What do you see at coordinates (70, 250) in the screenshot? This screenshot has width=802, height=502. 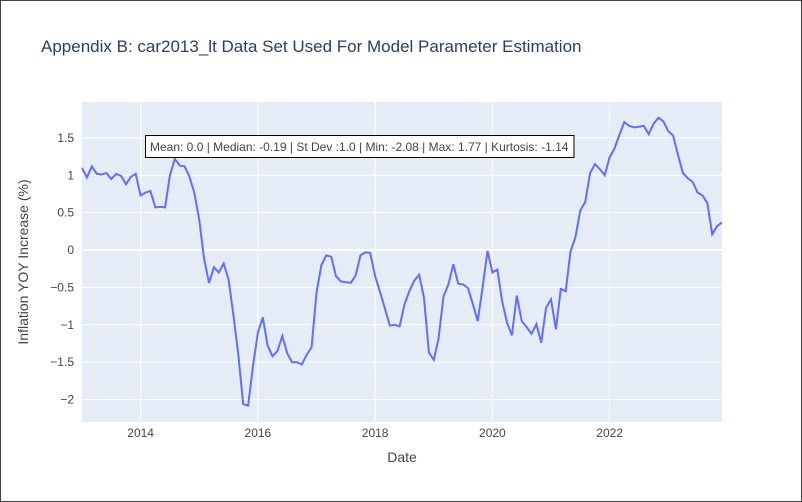 I see `y-tick-label: 0` at bounding box center [70, 250].